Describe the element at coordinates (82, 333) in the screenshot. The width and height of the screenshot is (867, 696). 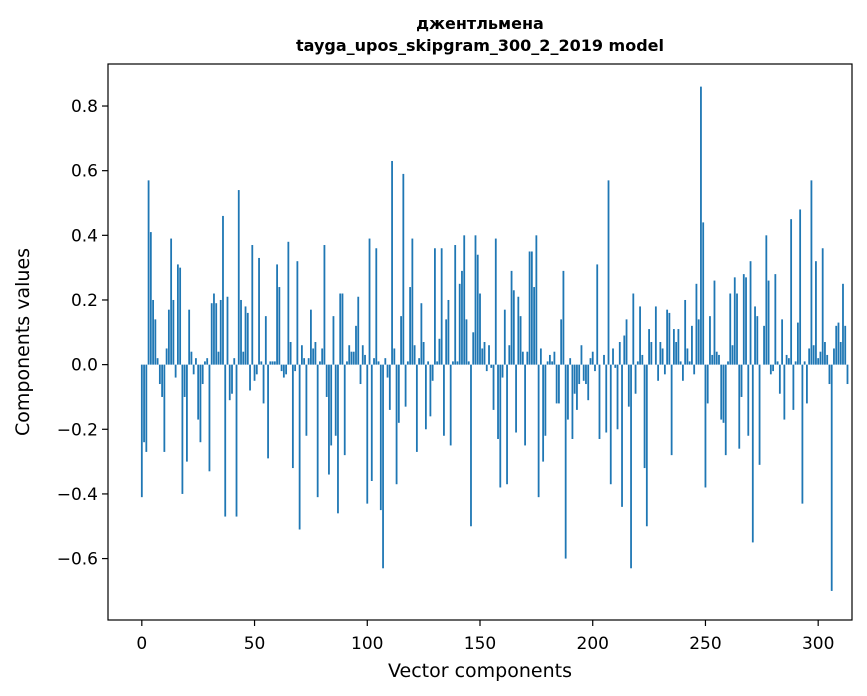
I see `y-axis-ticks: −0.6 −0.4 −0.2 0.0 0.2 0.4 0.6 0.8` at that location.